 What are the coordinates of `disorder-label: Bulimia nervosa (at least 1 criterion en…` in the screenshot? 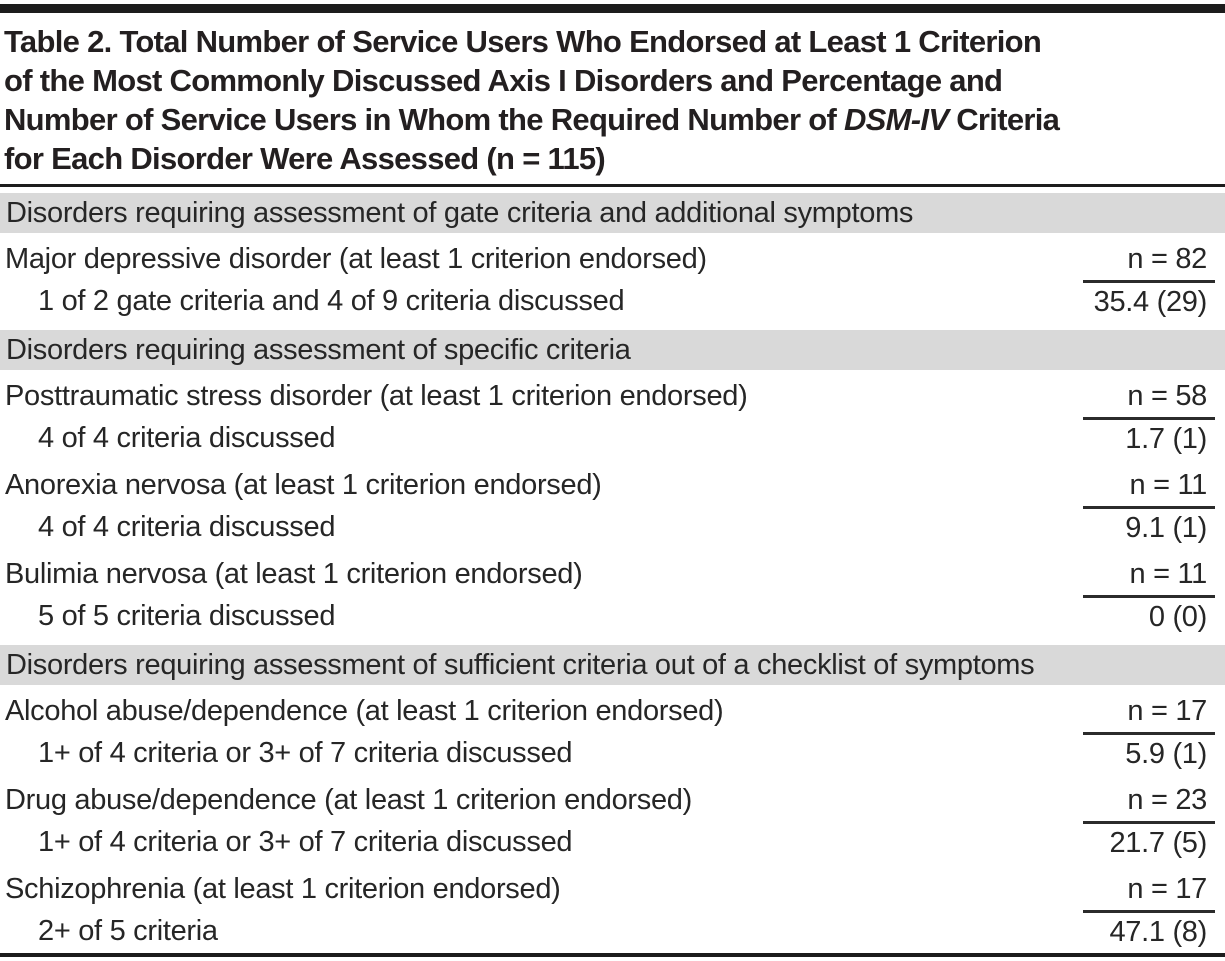 It's located at (294, 574).